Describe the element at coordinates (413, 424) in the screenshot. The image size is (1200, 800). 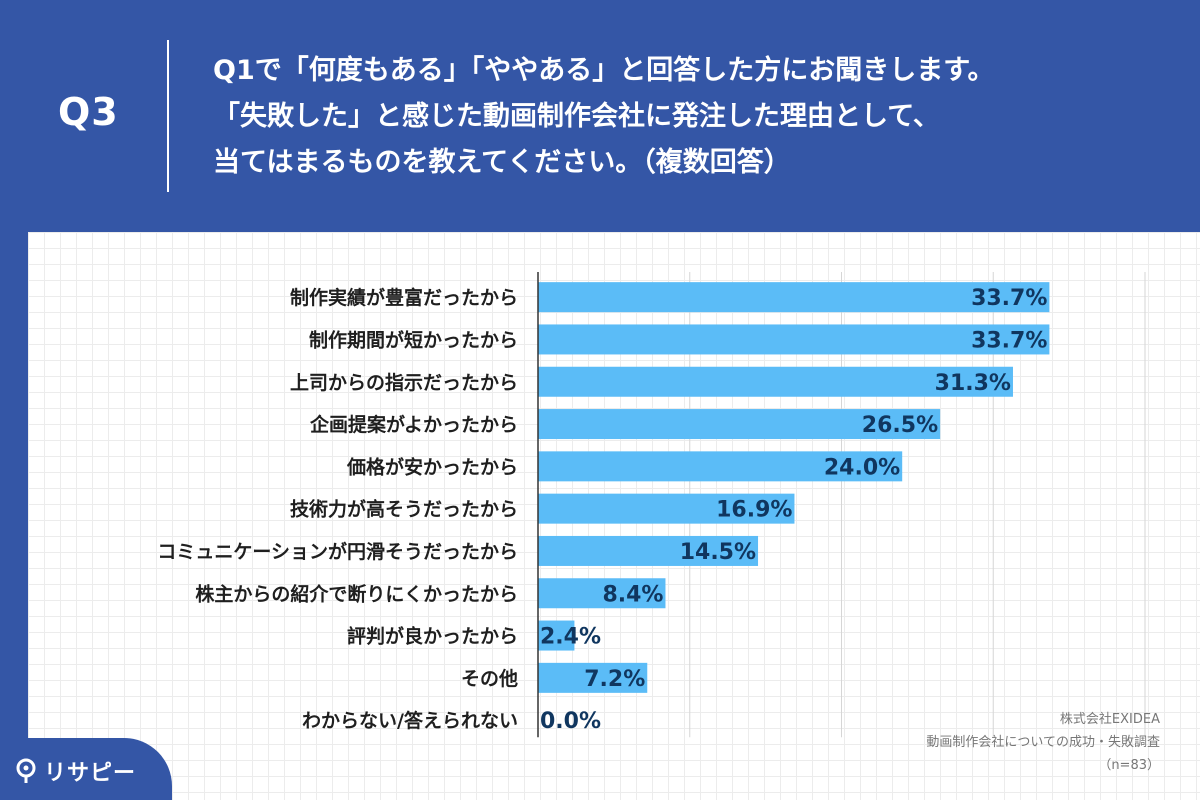
I see `category-label: 企画提案がよかったから` at that location.